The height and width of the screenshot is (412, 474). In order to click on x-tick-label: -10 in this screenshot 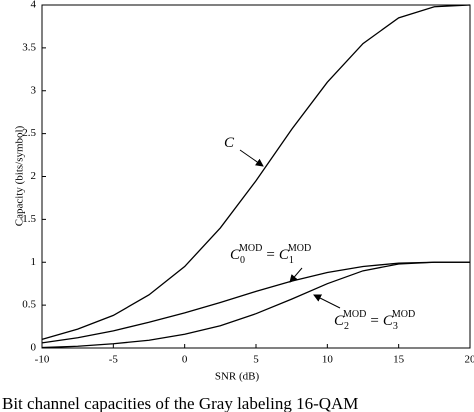, I will do `click(42, 360)`.